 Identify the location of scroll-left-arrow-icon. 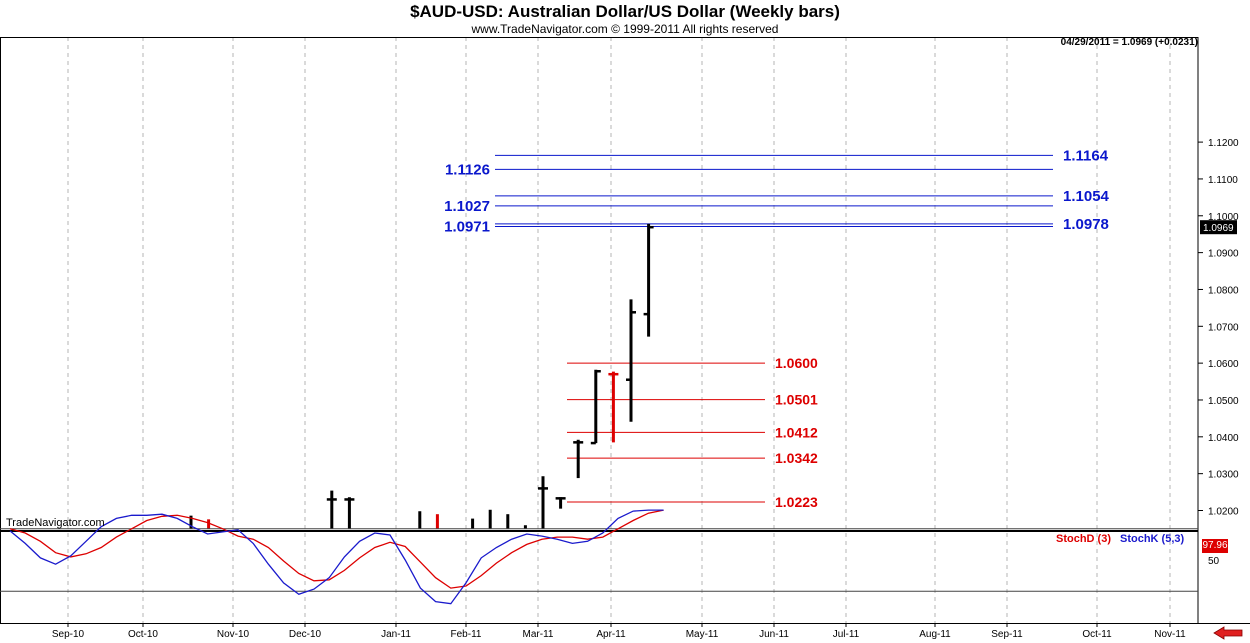
(1228, 633).